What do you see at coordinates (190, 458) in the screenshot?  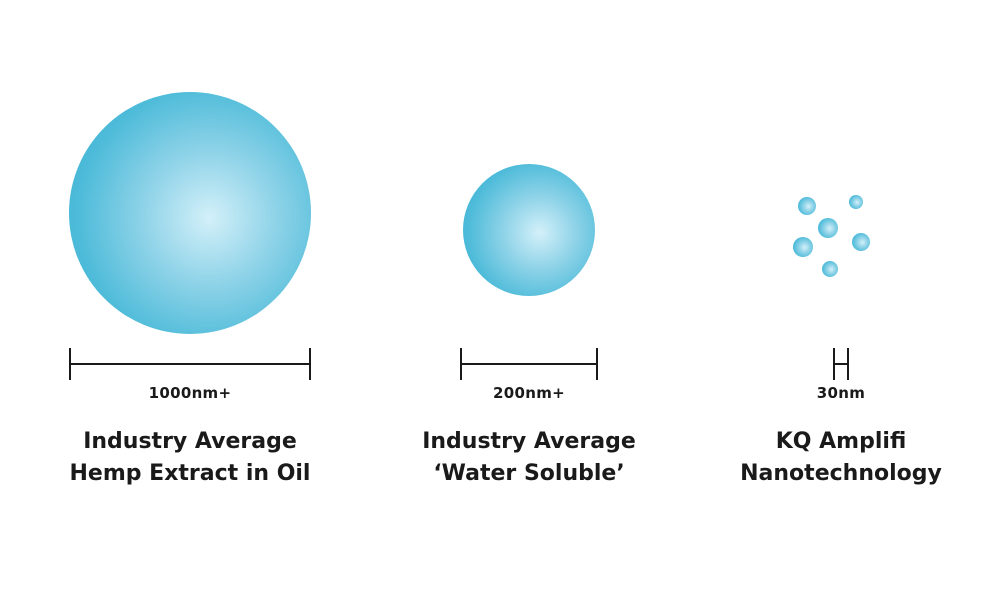 I see `caption-oil: Industry Average Hemp Extract in Oil` at bounding box center [190, 458].